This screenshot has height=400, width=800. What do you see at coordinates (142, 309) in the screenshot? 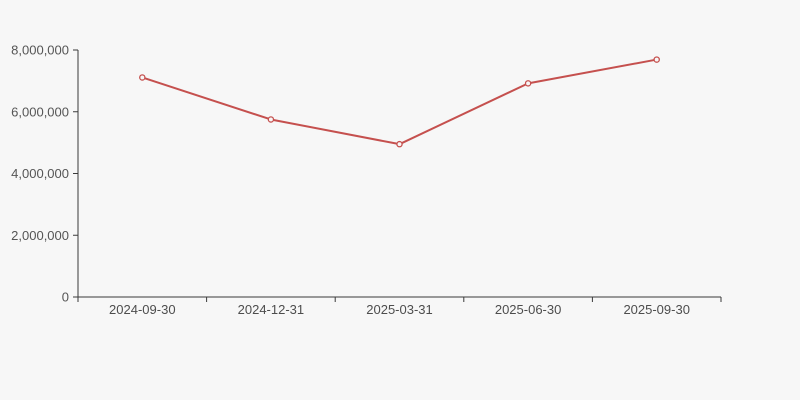
I see `x-tick-label: 2024-09-30` at bounding box center [142, 309].